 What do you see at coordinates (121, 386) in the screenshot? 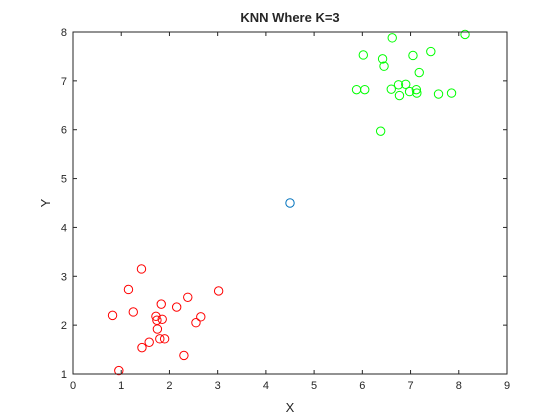
I see `x-tick-label: 1` at bounding box center [121, 386].